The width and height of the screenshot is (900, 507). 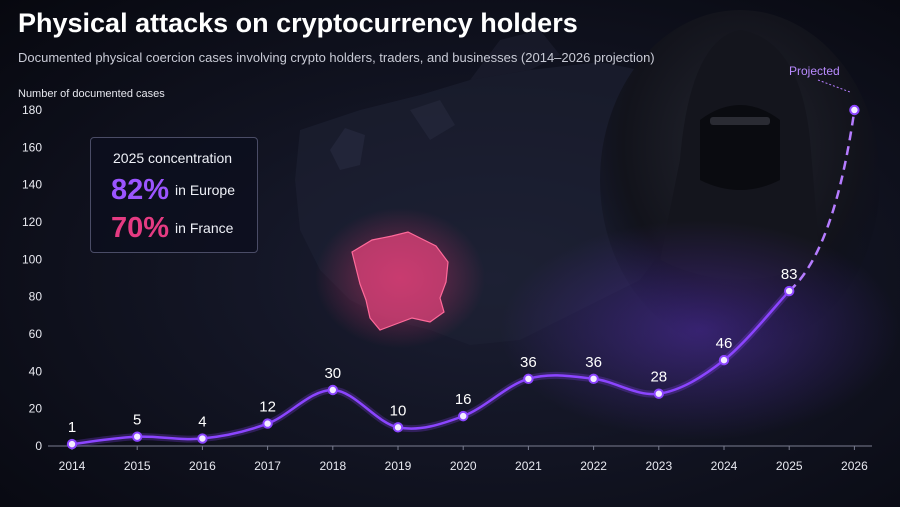 What do you see at coordinates (173, 158) in the screenshot?
I see `callout-title: 2025 concentration` at bounding box center [173, 158].